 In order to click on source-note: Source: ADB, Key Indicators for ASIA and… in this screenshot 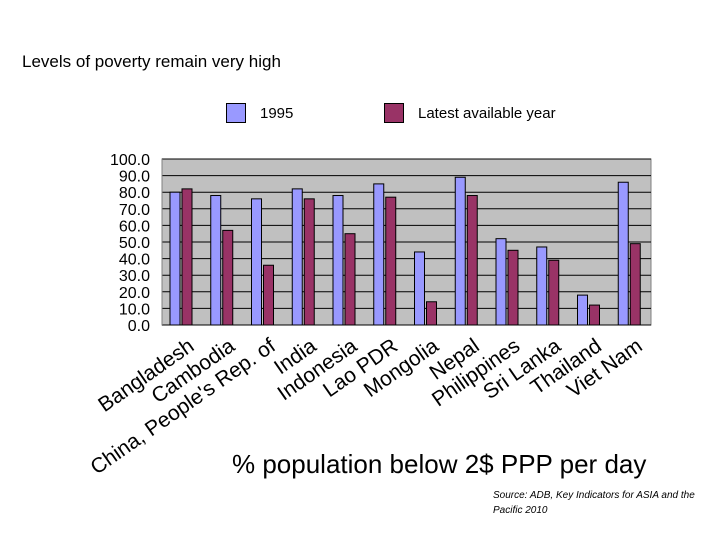, I will do `click(594, 503)`.